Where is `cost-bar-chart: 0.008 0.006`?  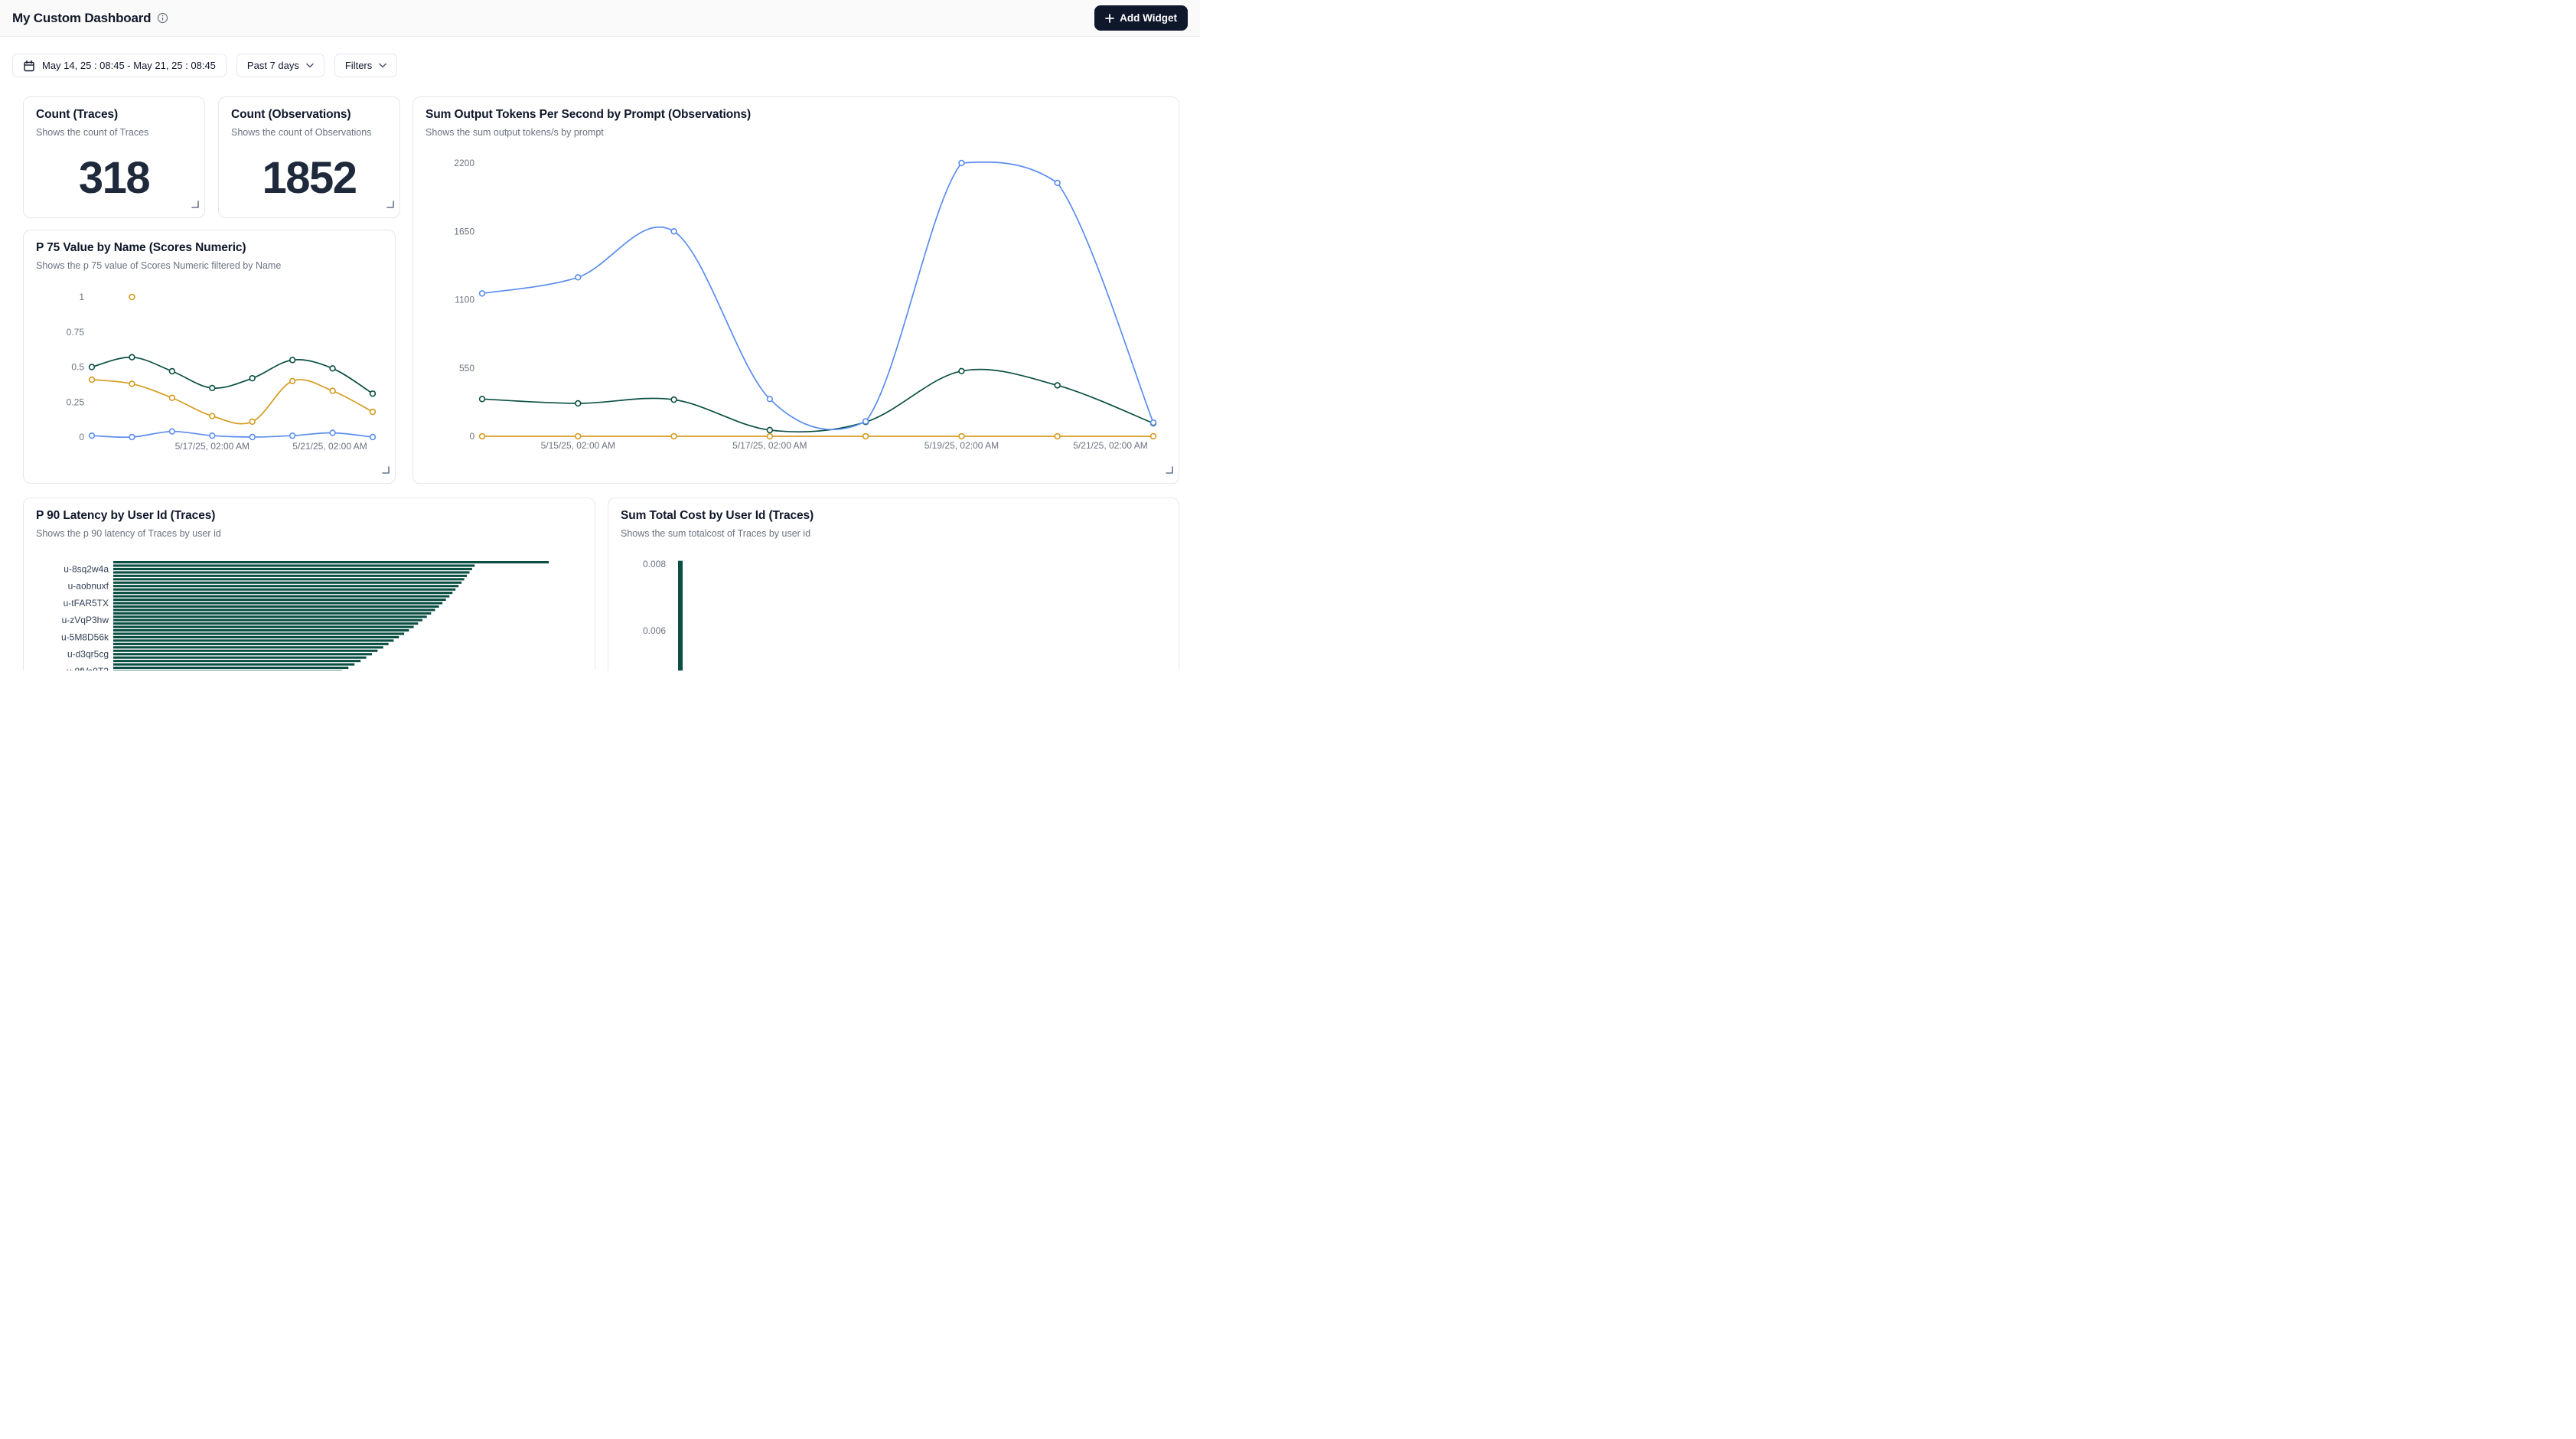 cost-bar-chart: 0.008 0.006 is located at coordinates (893, 611).